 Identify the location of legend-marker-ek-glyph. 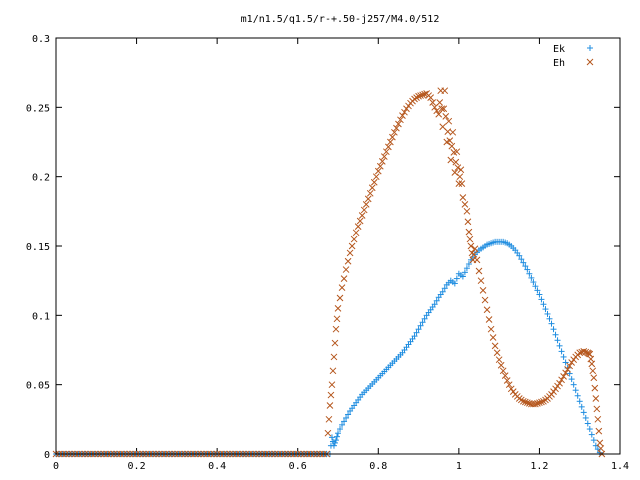
(590, 48).